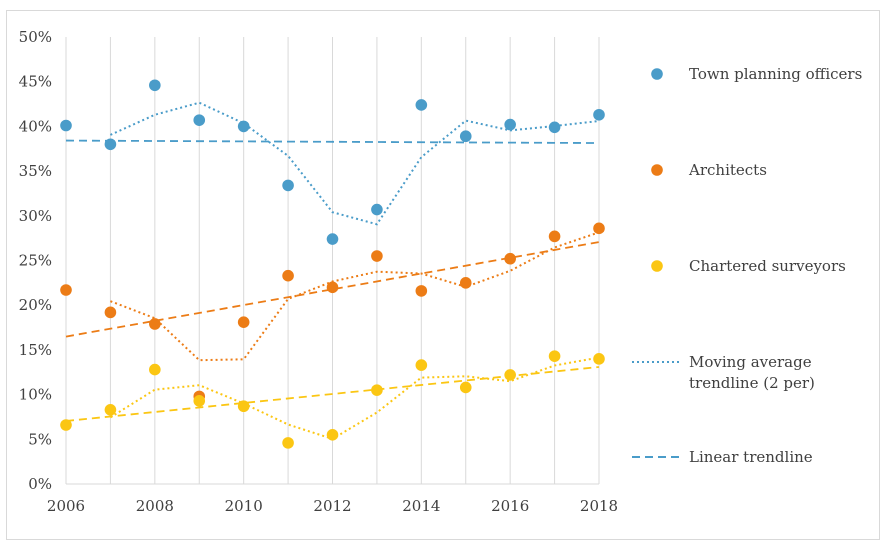  I want to click on x-tick-labels: 2006 2008 2010 2012 2014 2016 2018, so click(332, 506).